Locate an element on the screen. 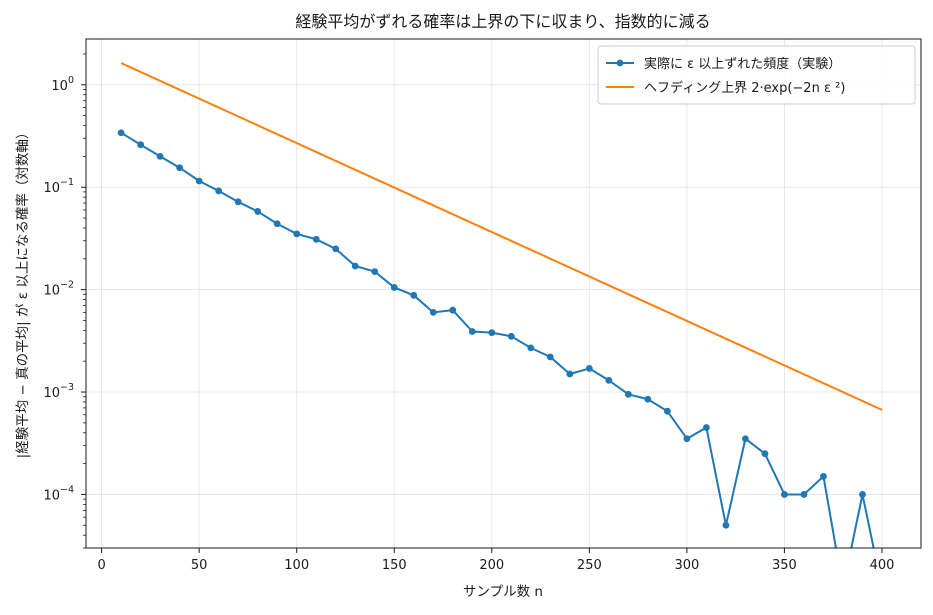 This screenshot has width=933, height=615. x-tick-label: 50 is located at coordinates (199, 565).